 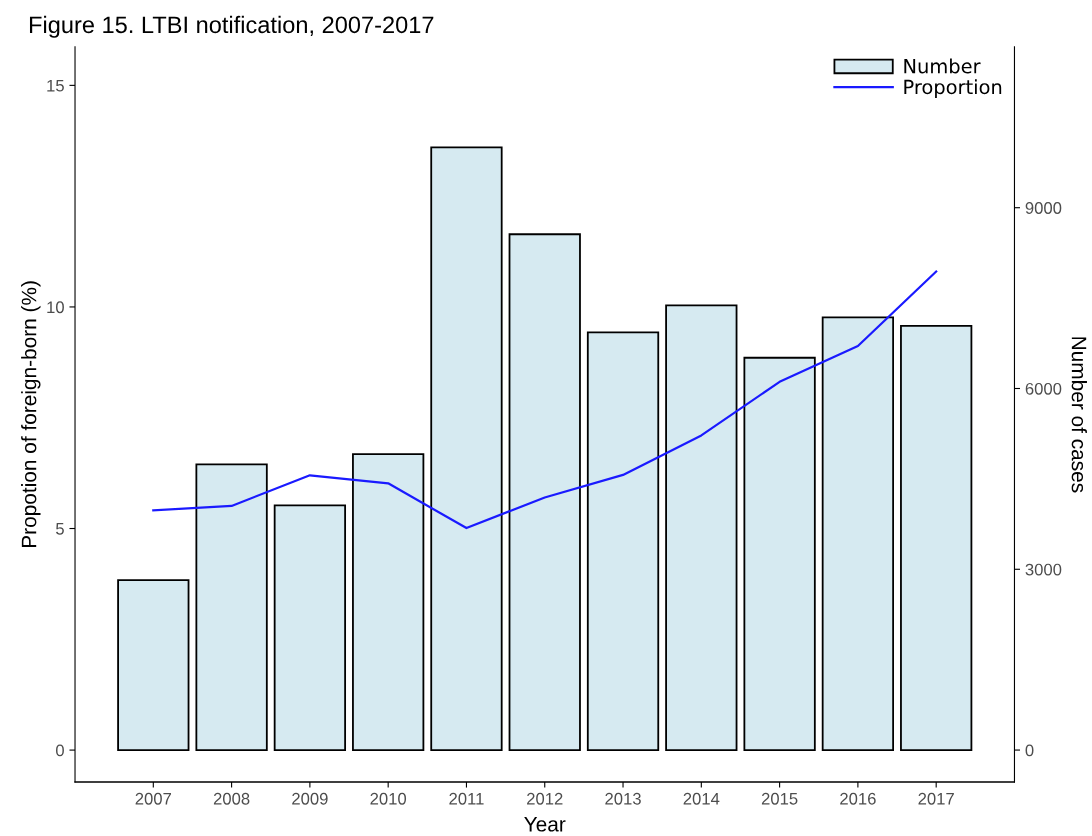 I want to click on legend-label: Number, so click(x=942, y=66).